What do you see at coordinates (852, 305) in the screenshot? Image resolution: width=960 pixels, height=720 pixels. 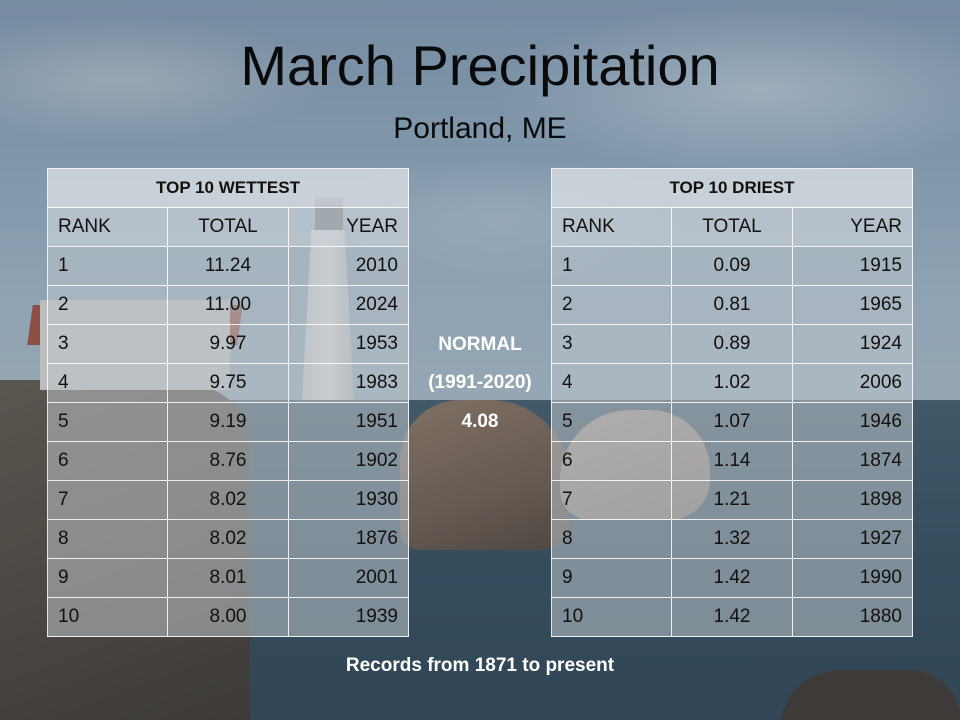 I see `year-cell: 1965` at bounding box center [852, 305].